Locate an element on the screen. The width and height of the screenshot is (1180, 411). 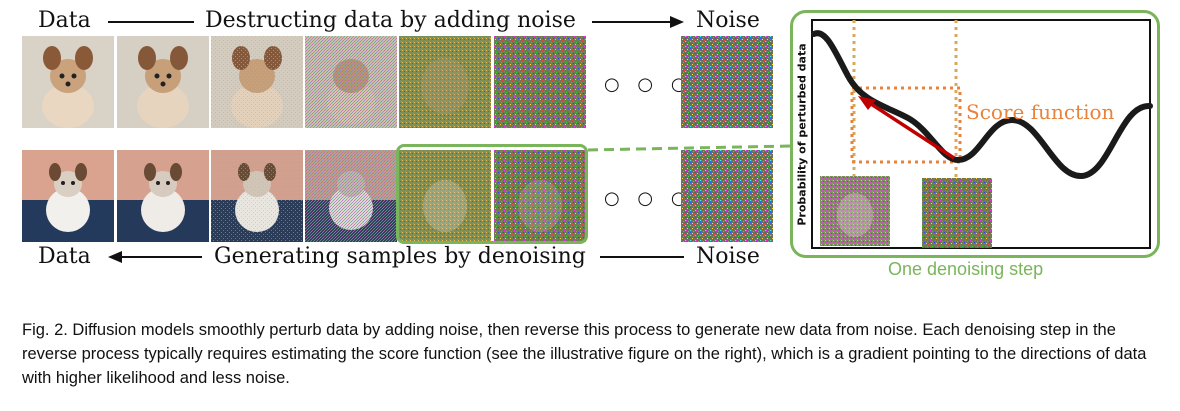
bottom-data-label: Data is located at coordinates (64, 256).